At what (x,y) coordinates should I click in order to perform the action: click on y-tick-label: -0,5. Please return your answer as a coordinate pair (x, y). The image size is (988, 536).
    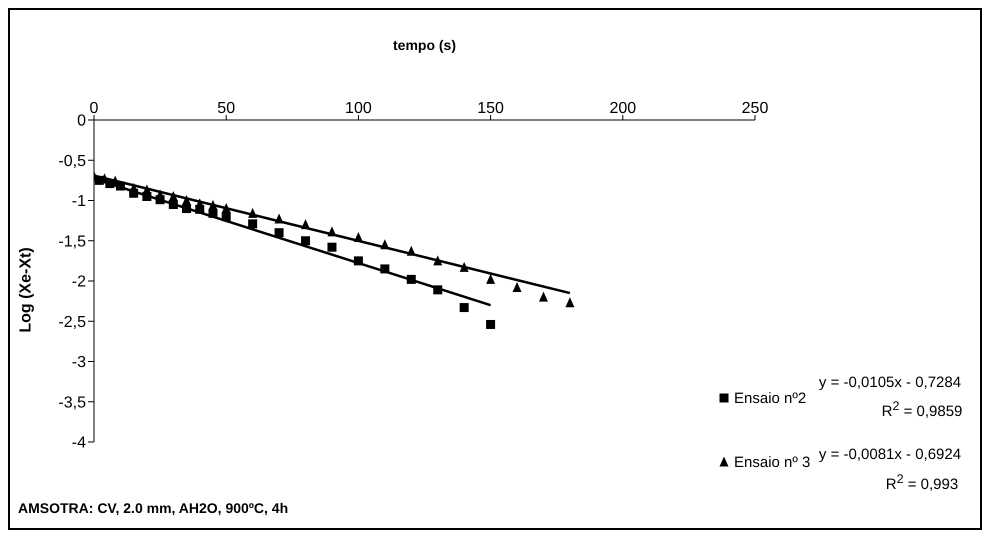
    Looking at the image, I should click on (72, 161).